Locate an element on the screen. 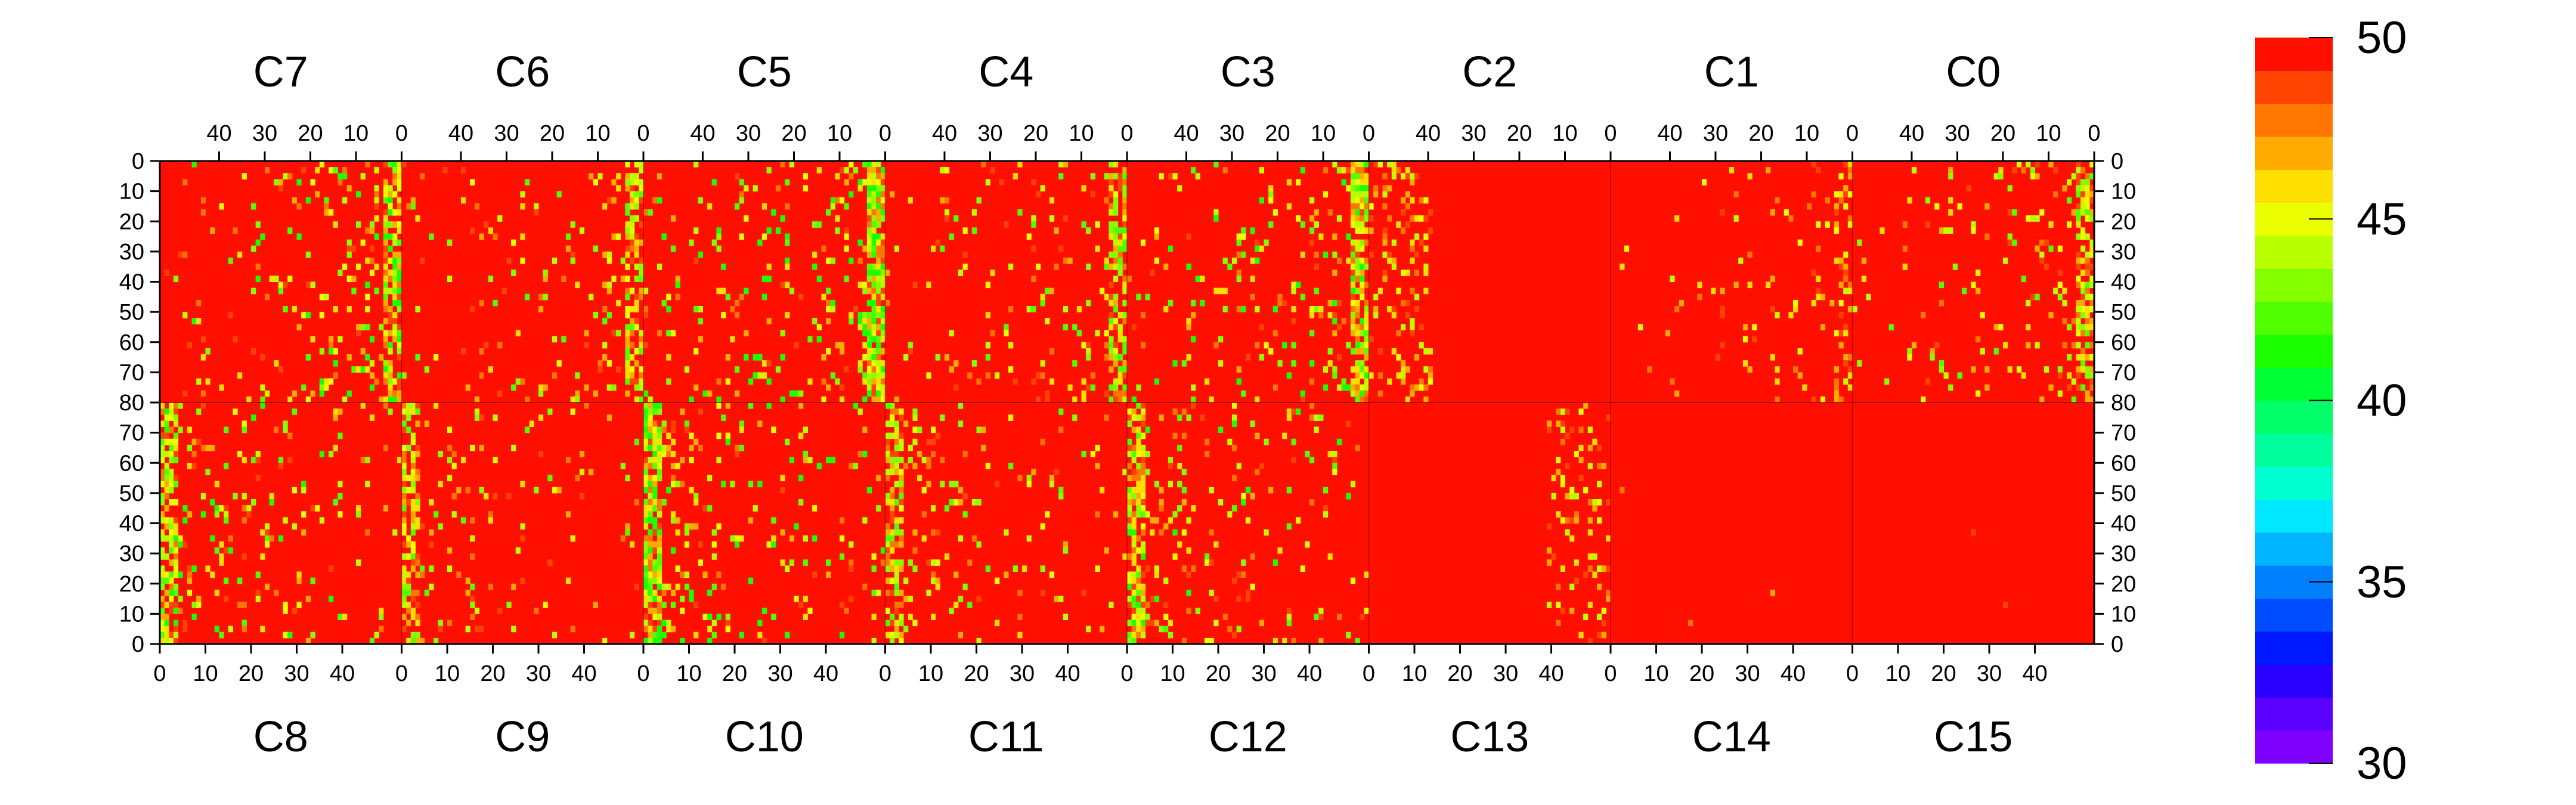 This screenshot has width=2576, height=805. x-tick-label-top: 30 is located at coordinates (1232, 133).